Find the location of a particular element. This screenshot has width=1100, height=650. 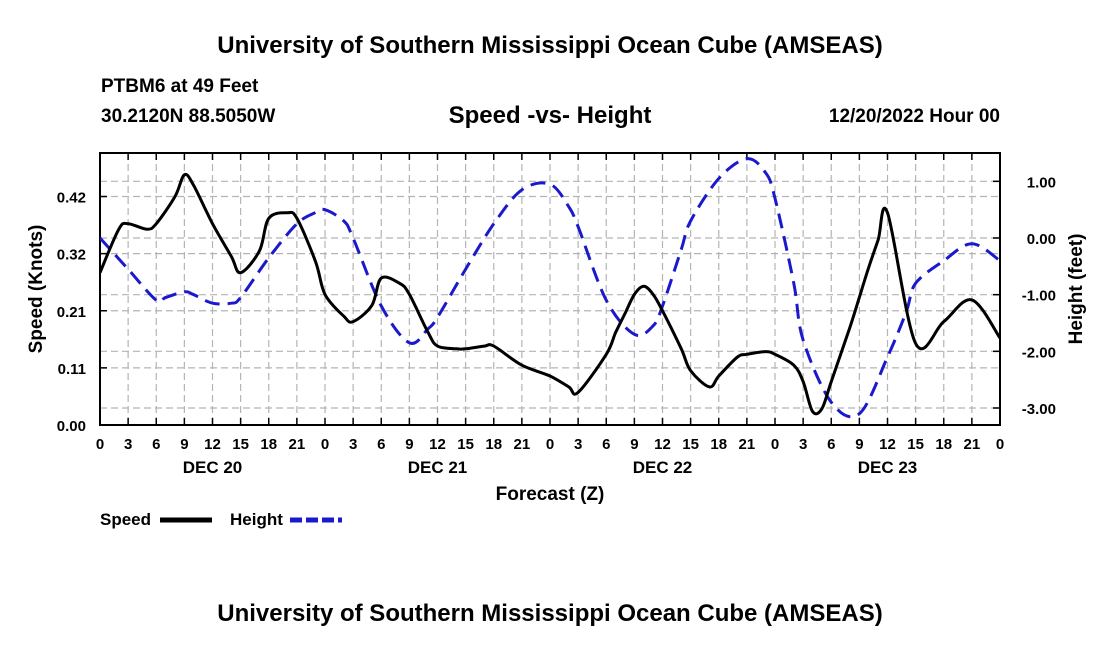

legend-height-label: Height is located at coordinates (256, 519).